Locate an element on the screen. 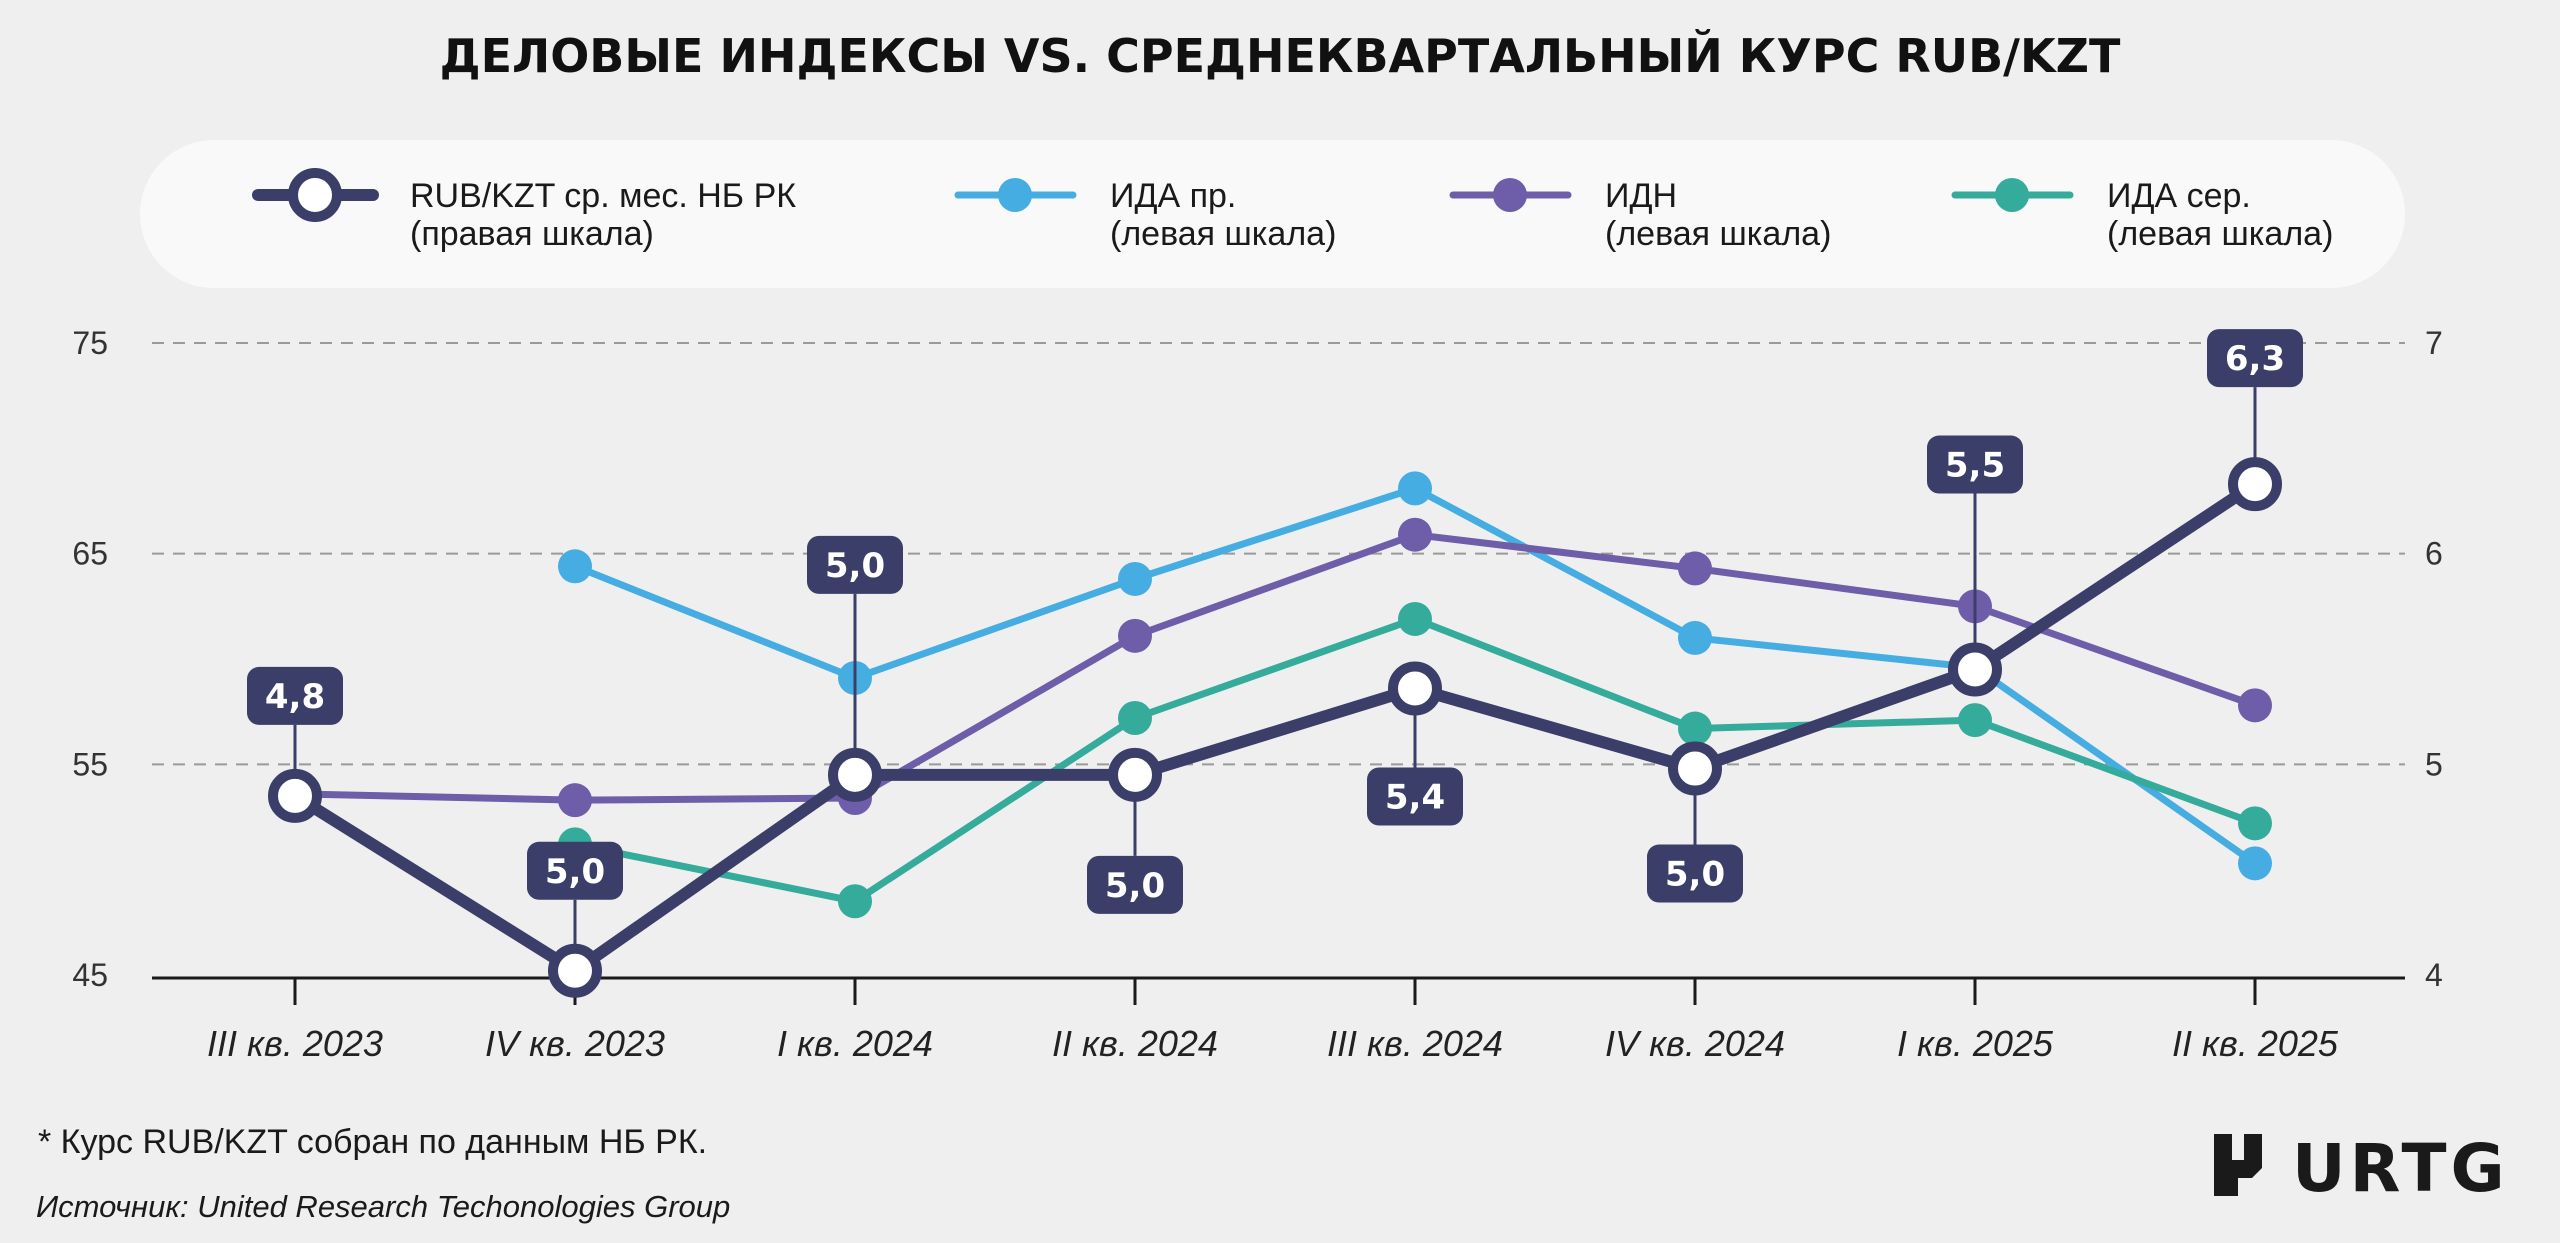 Image resolution: width=2560 pixels, height=1243 pixels. y-left-tick-label: 45 is located at coordinates (90, 975).